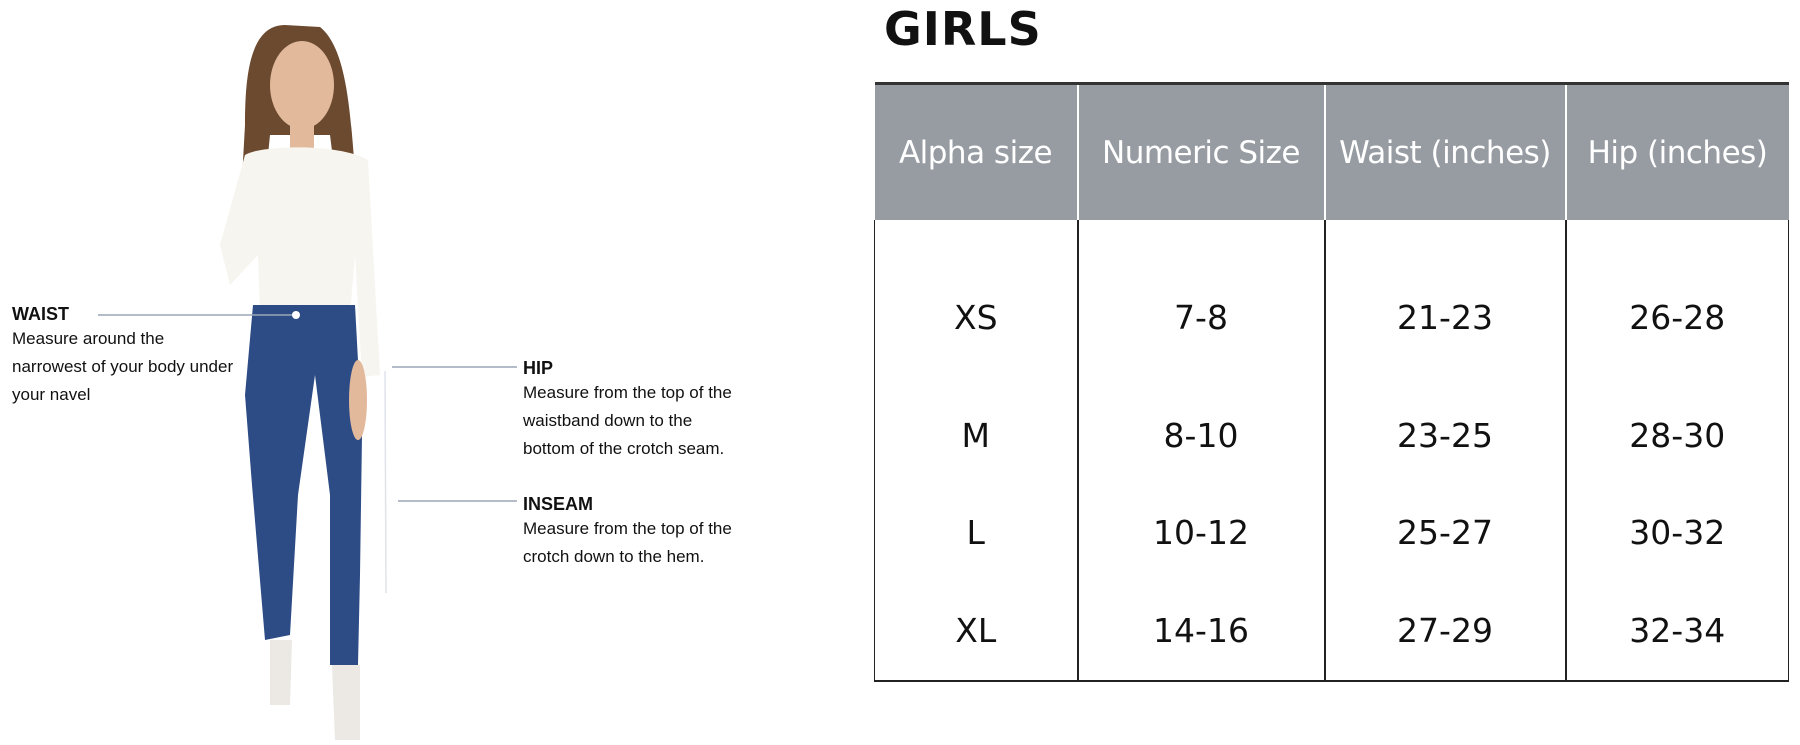 The height and width of the screenshot is (745, 1800). Describe the element at coordinates (1200, 303) in the screenshot. I see `cell-numeric: 7-8` at that location.